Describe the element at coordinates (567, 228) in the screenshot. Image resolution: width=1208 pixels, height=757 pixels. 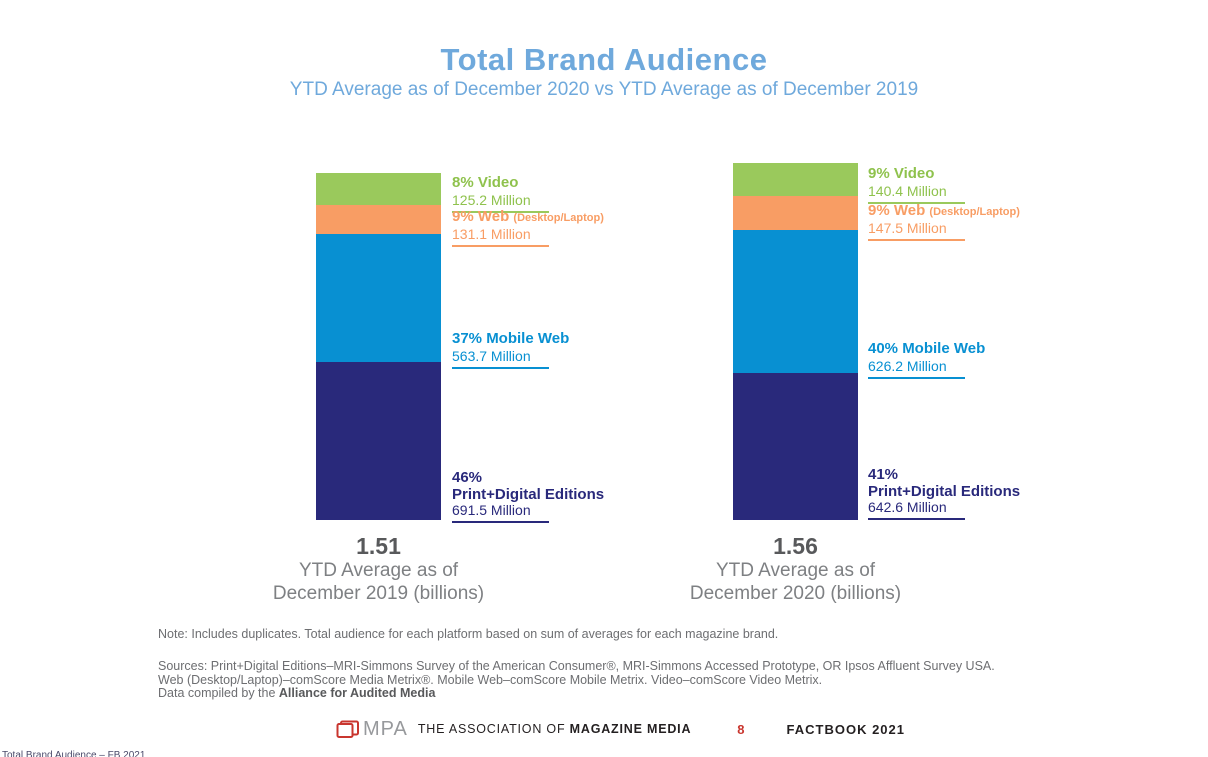
I see `label-web-2019: 9% Web (Desktop/Laptop) 131.1 Million` at that location.